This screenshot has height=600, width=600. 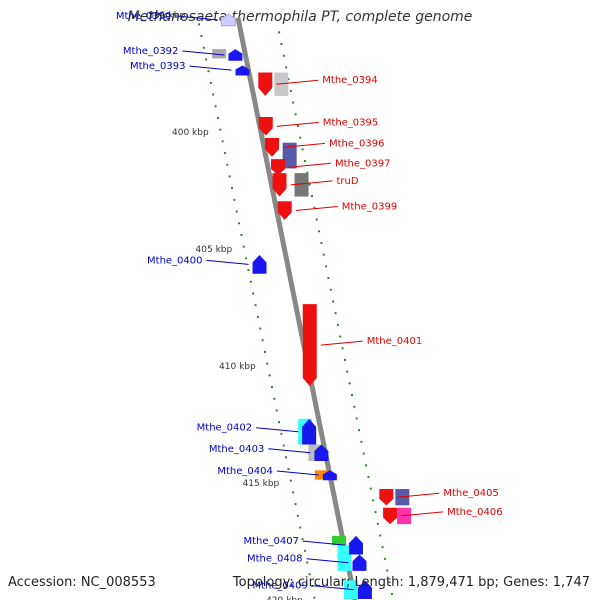 What do you see at coordinates (329, 475) in the screenshot?
I see `gene-Mthe_0404-arrow` at bounding box center [329, 475].